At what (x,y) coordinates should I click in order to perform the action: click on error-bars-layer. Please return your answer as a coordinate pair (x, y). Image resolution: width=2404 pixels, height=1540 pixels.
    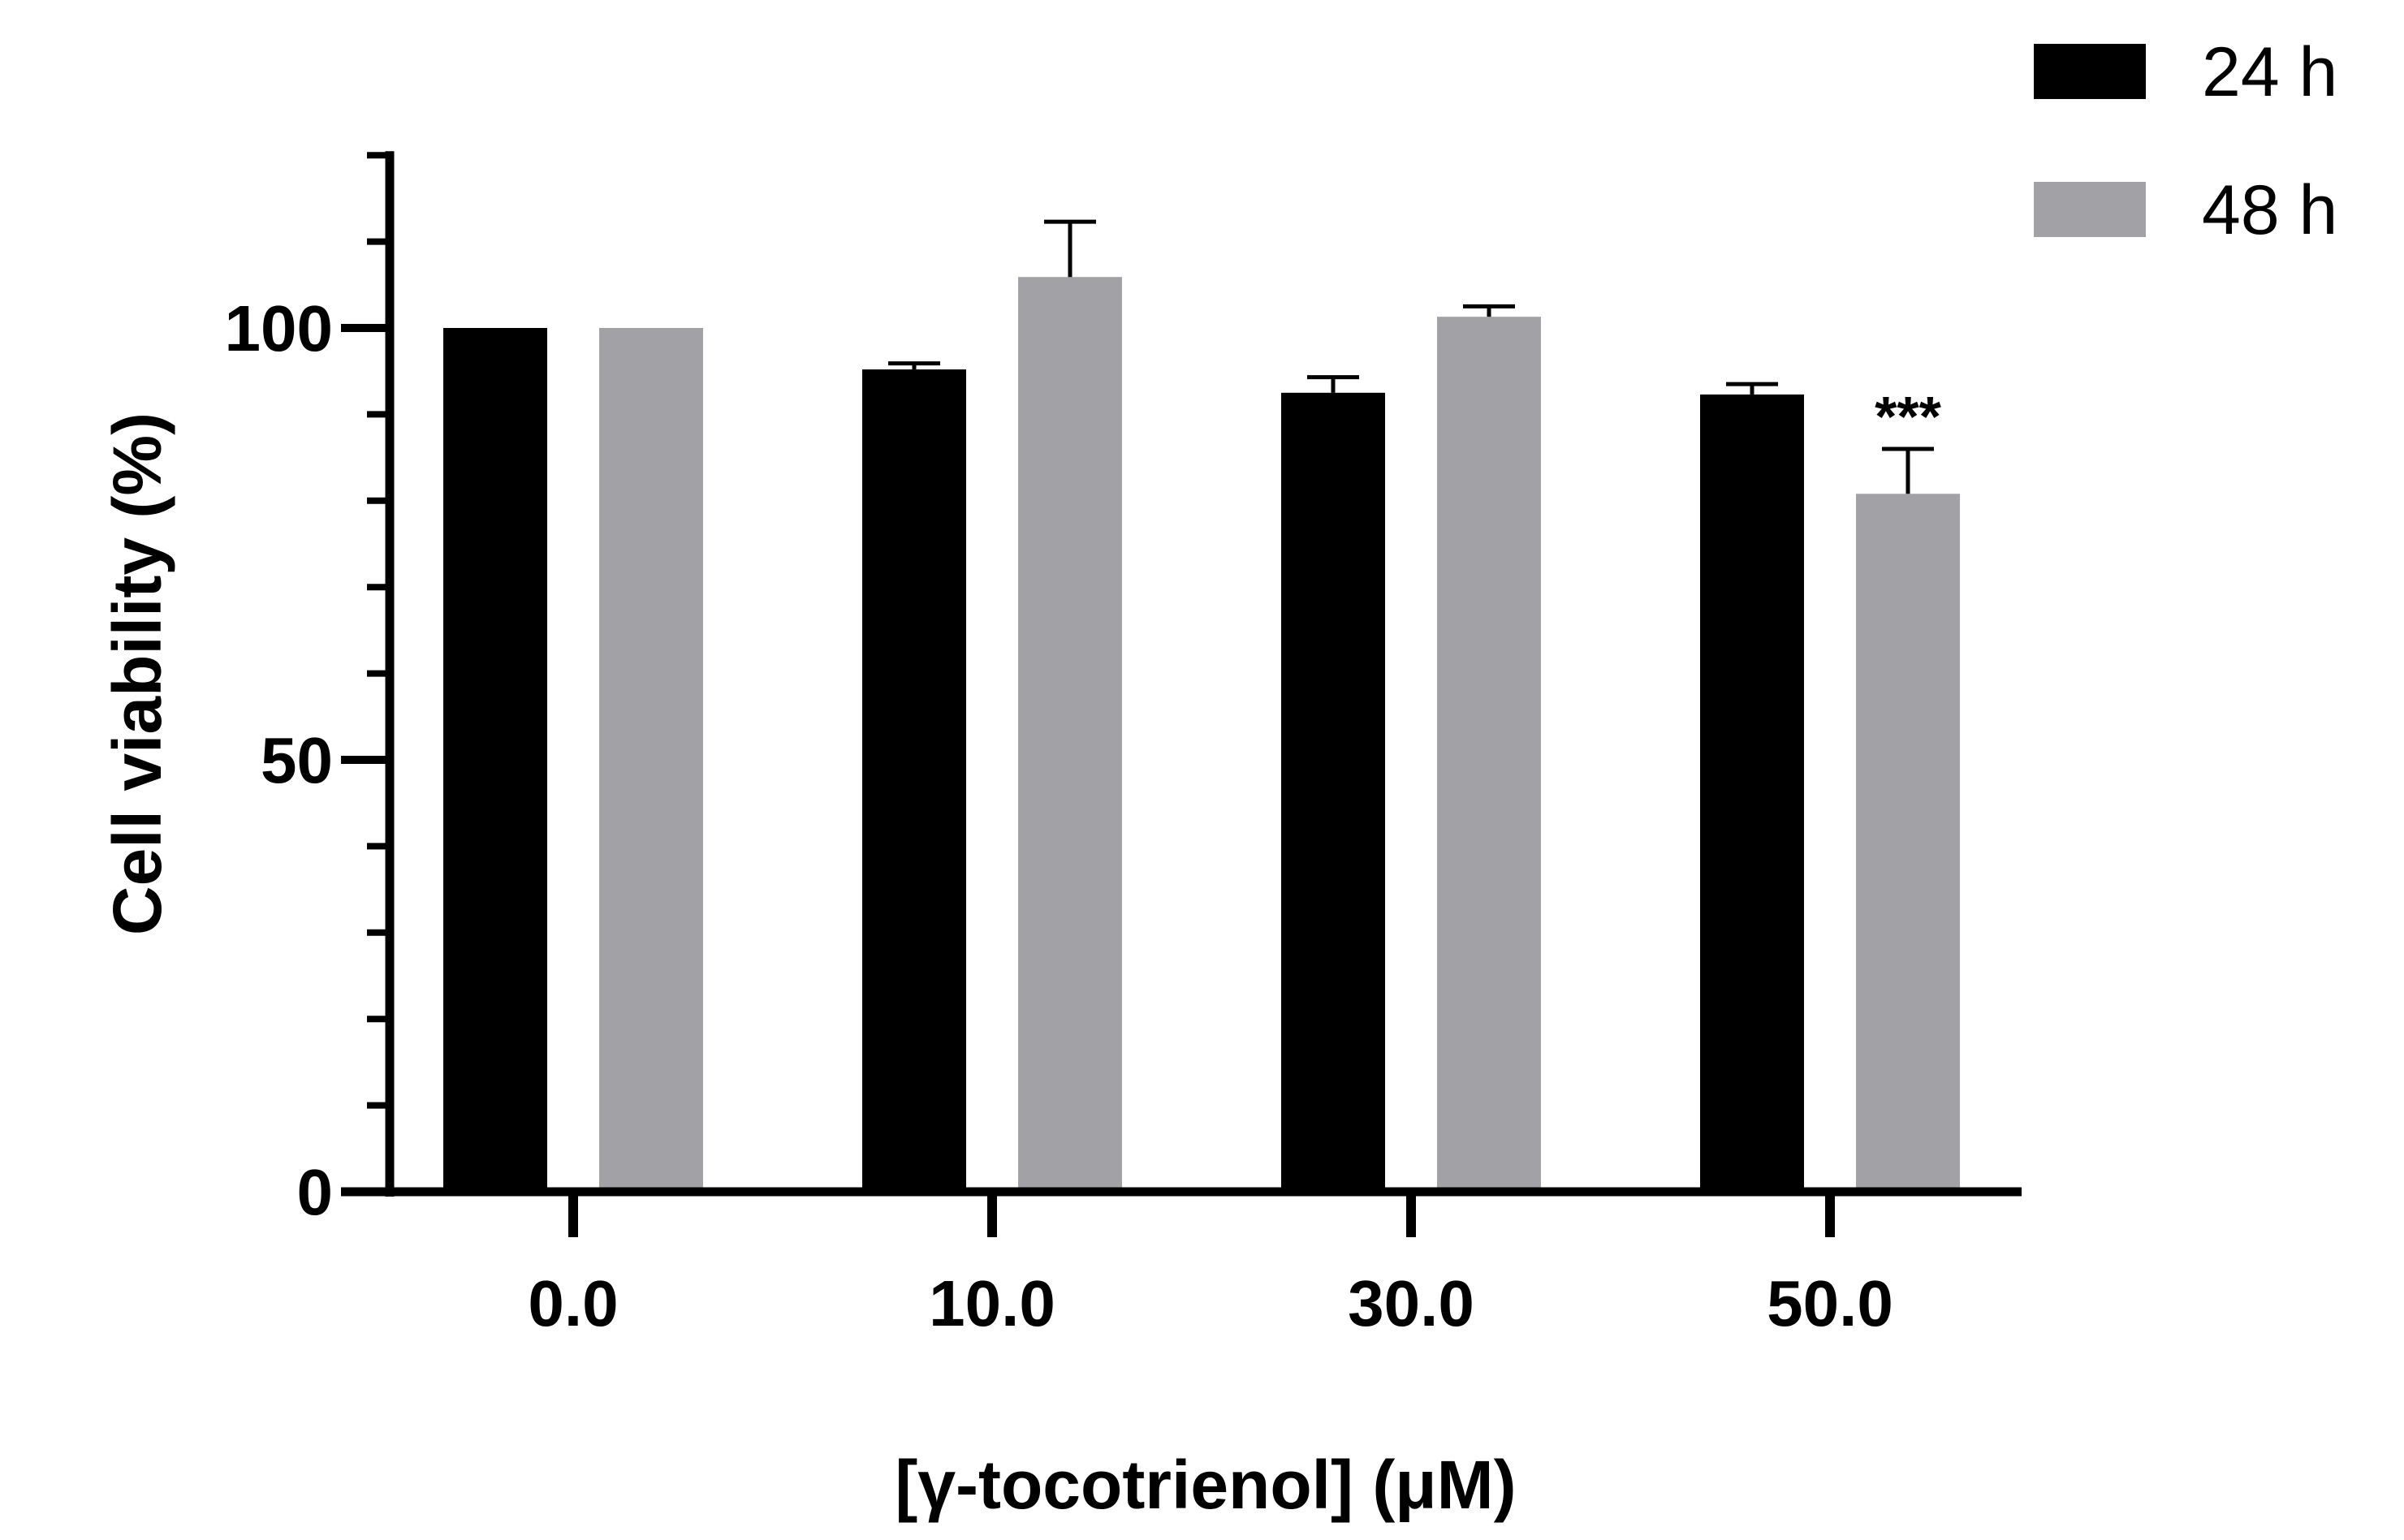
    Looking at the image, I should click on (1411, 357).